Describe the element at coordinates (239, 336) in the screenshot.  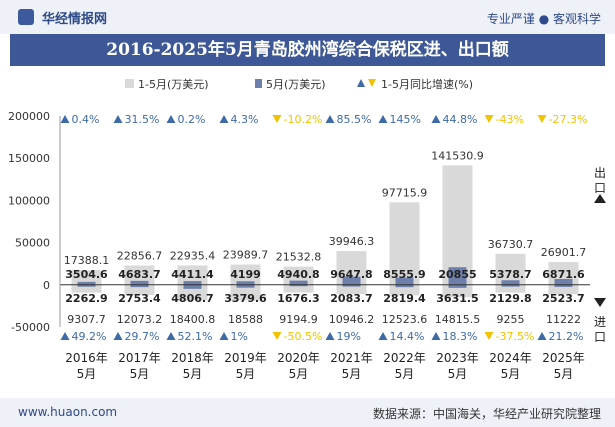
I see `import-growth-label: 1%` at that location.